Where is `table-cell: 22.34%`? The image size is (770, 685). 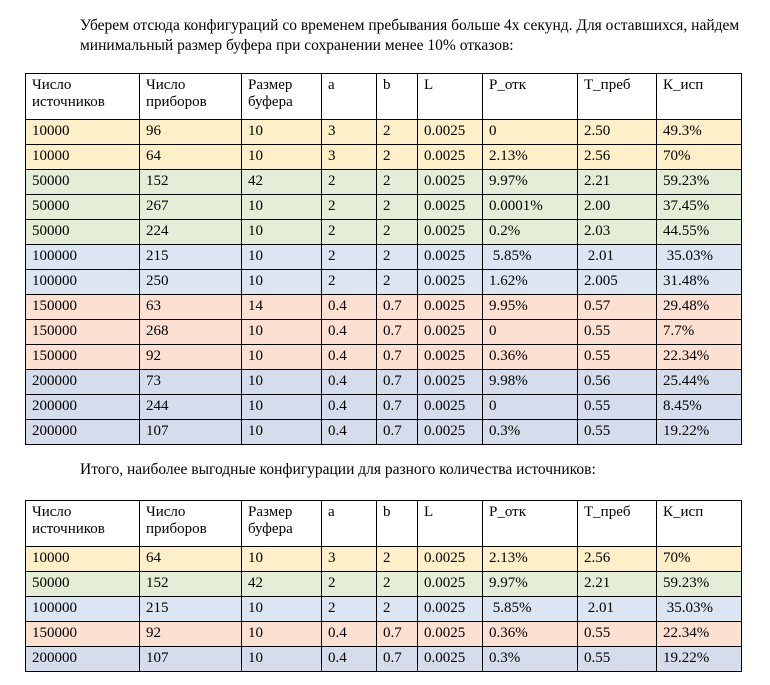
table-cell: 22.34% is located at coordinates (699, 634).